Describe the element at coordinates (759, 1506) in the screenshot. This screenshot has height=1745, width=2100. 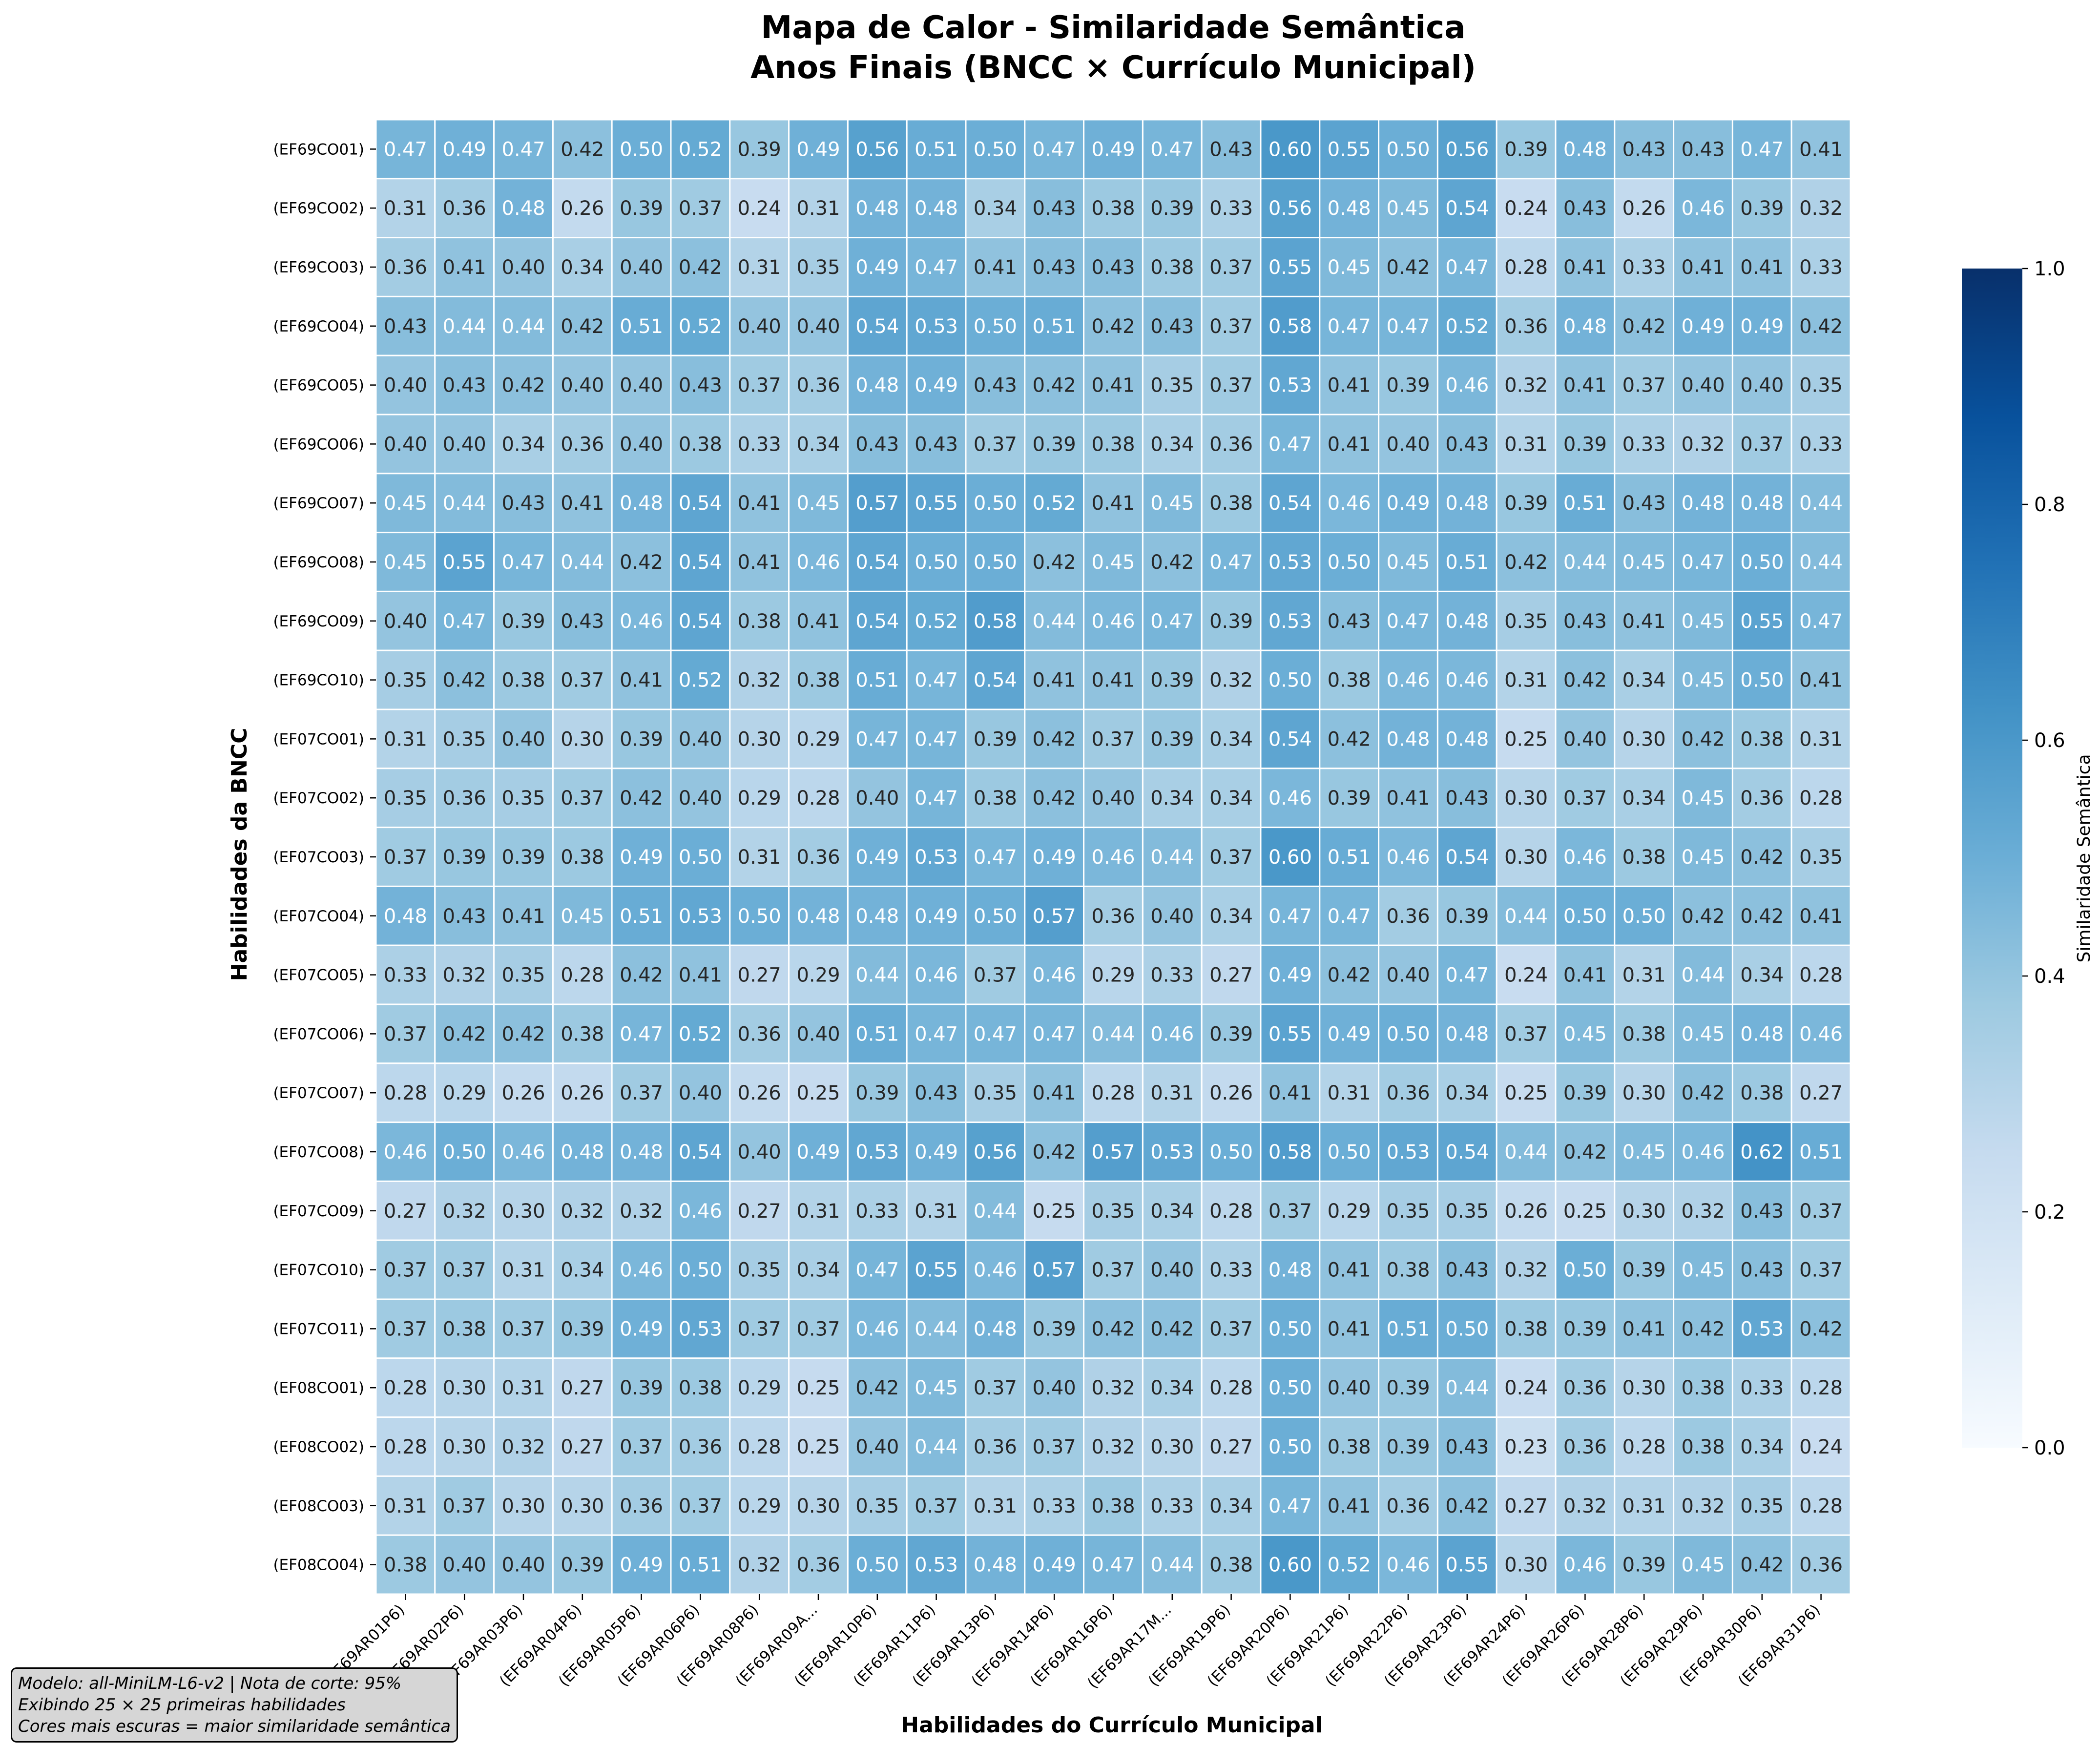
I see `cell-value-label: 0.29` at that location.